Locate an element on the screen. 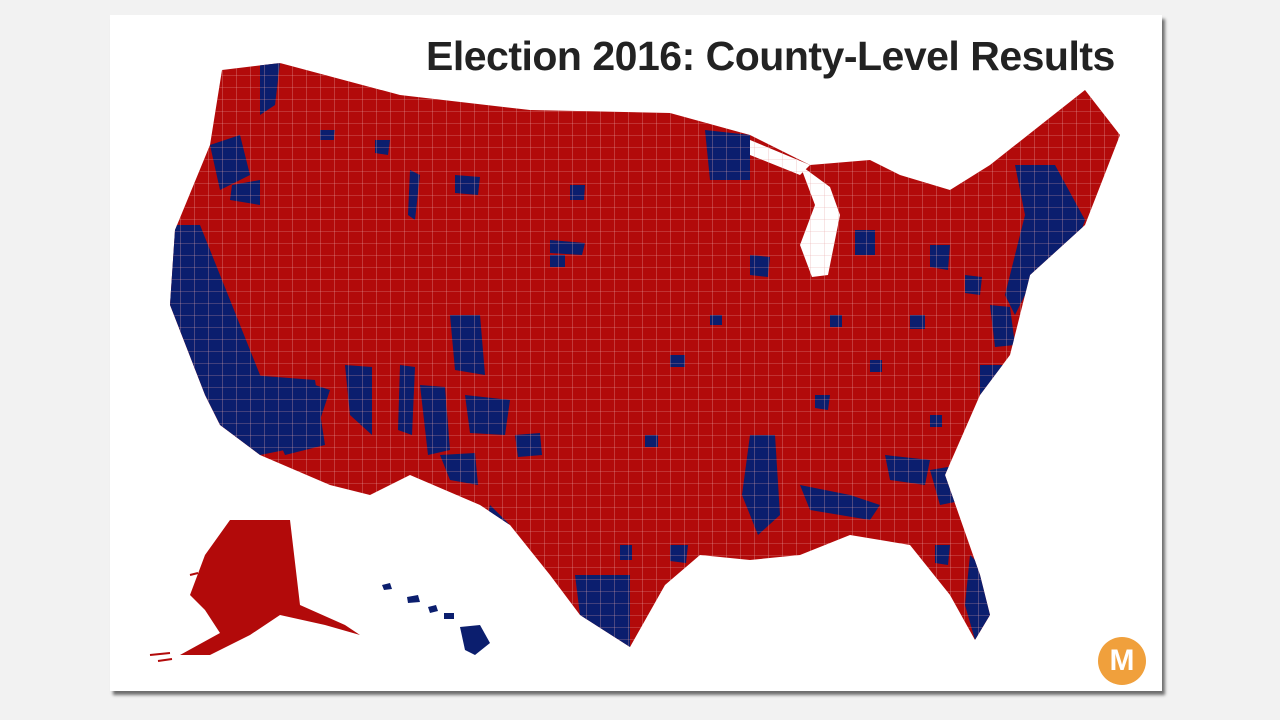 The height and width of the screenshot is (720, 1280). alaska-shape is located at coordinates (270, 587).